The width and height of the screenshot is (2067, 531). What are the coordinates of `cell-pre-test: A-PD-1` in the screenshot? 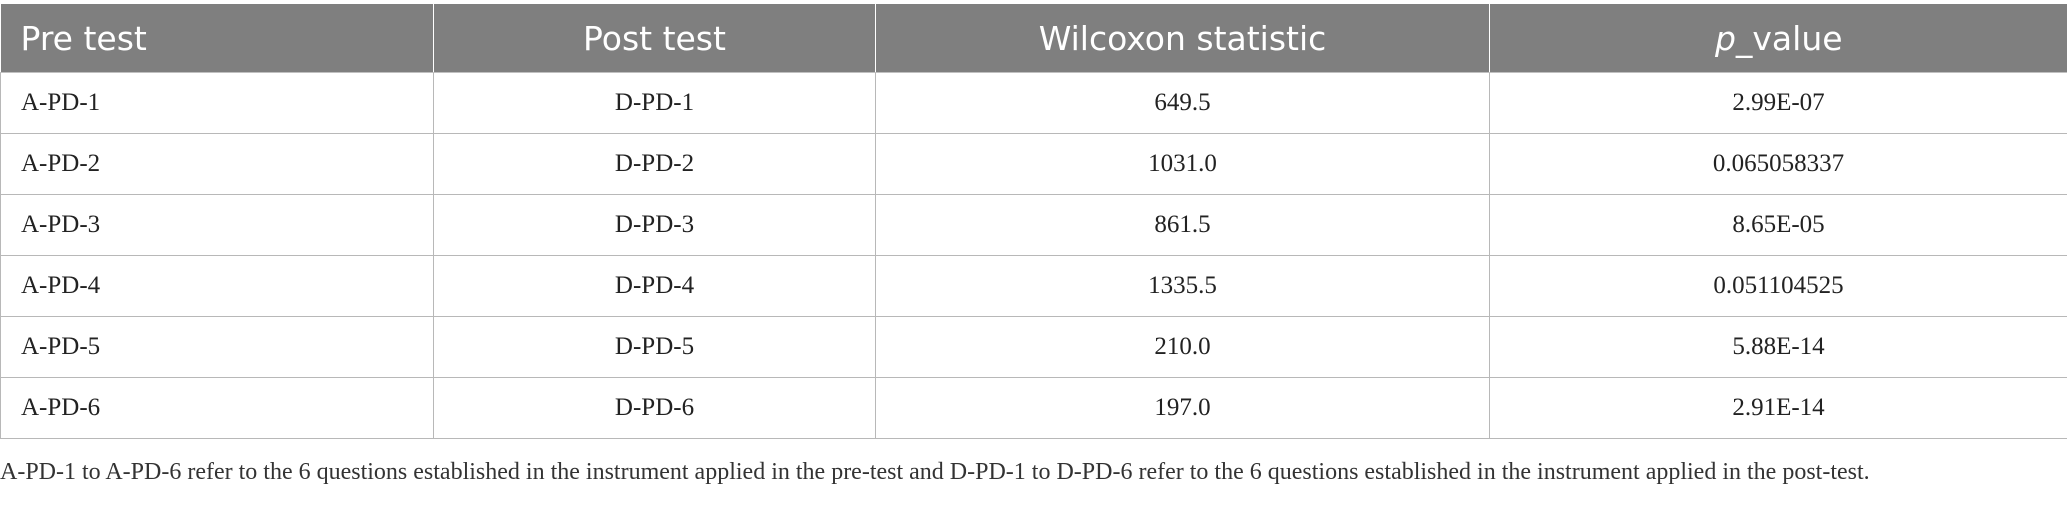 It's located at (217, 103).